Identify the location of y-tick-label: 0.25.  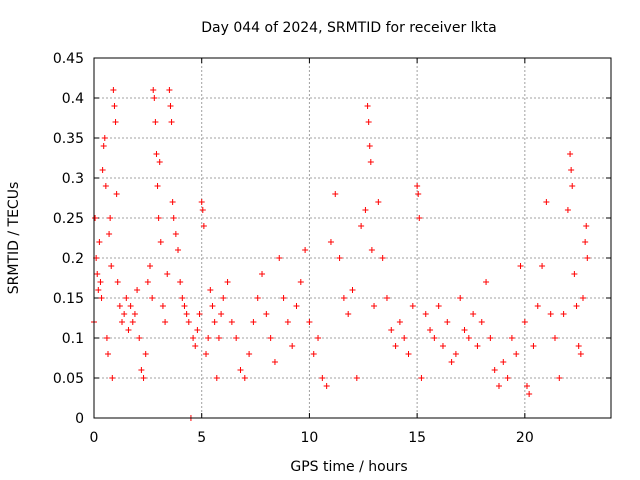
(68, 219).